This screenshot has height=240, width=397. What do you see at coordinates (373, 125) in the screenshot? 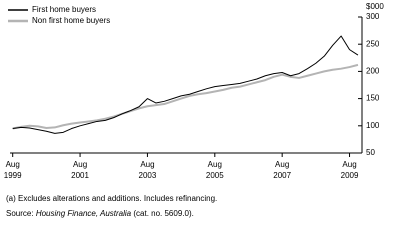
I see `y-tick-label: 100` at bounding box center [373, 125].